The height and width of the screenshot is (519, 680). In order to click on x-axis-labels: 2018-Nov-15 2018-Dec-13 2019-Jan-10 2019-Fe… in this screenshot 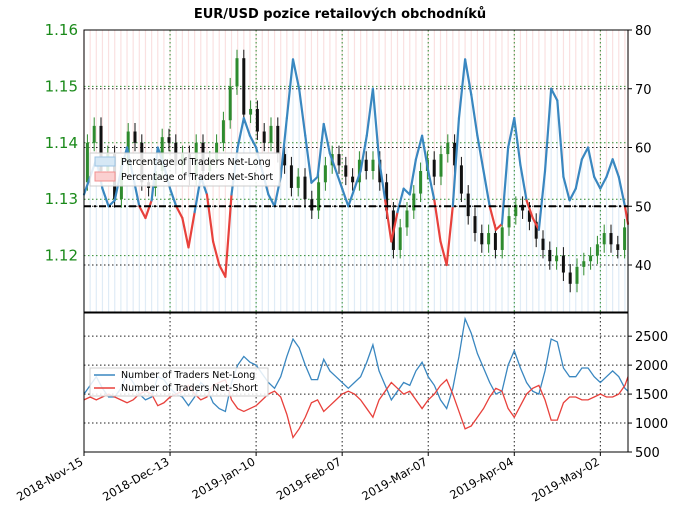, I will do `click(308, 478)`.